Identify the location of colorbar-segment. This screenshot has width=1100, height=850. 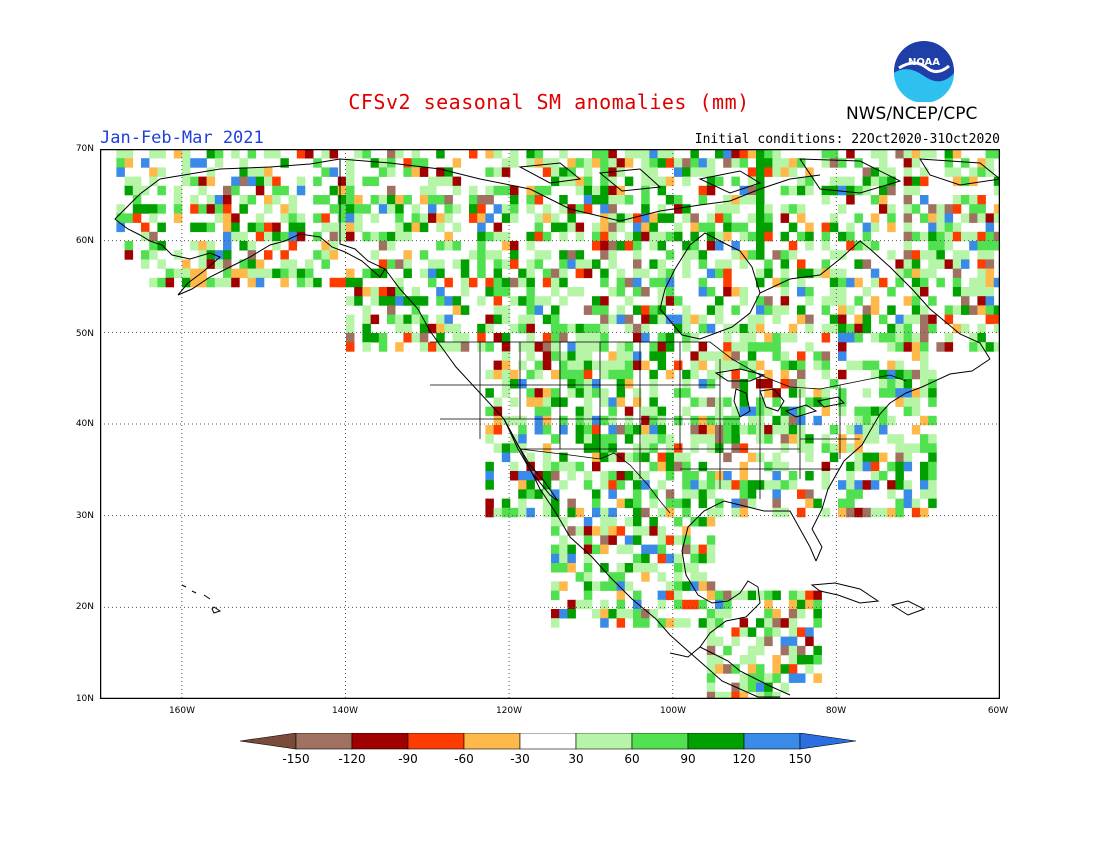
(436, 741).